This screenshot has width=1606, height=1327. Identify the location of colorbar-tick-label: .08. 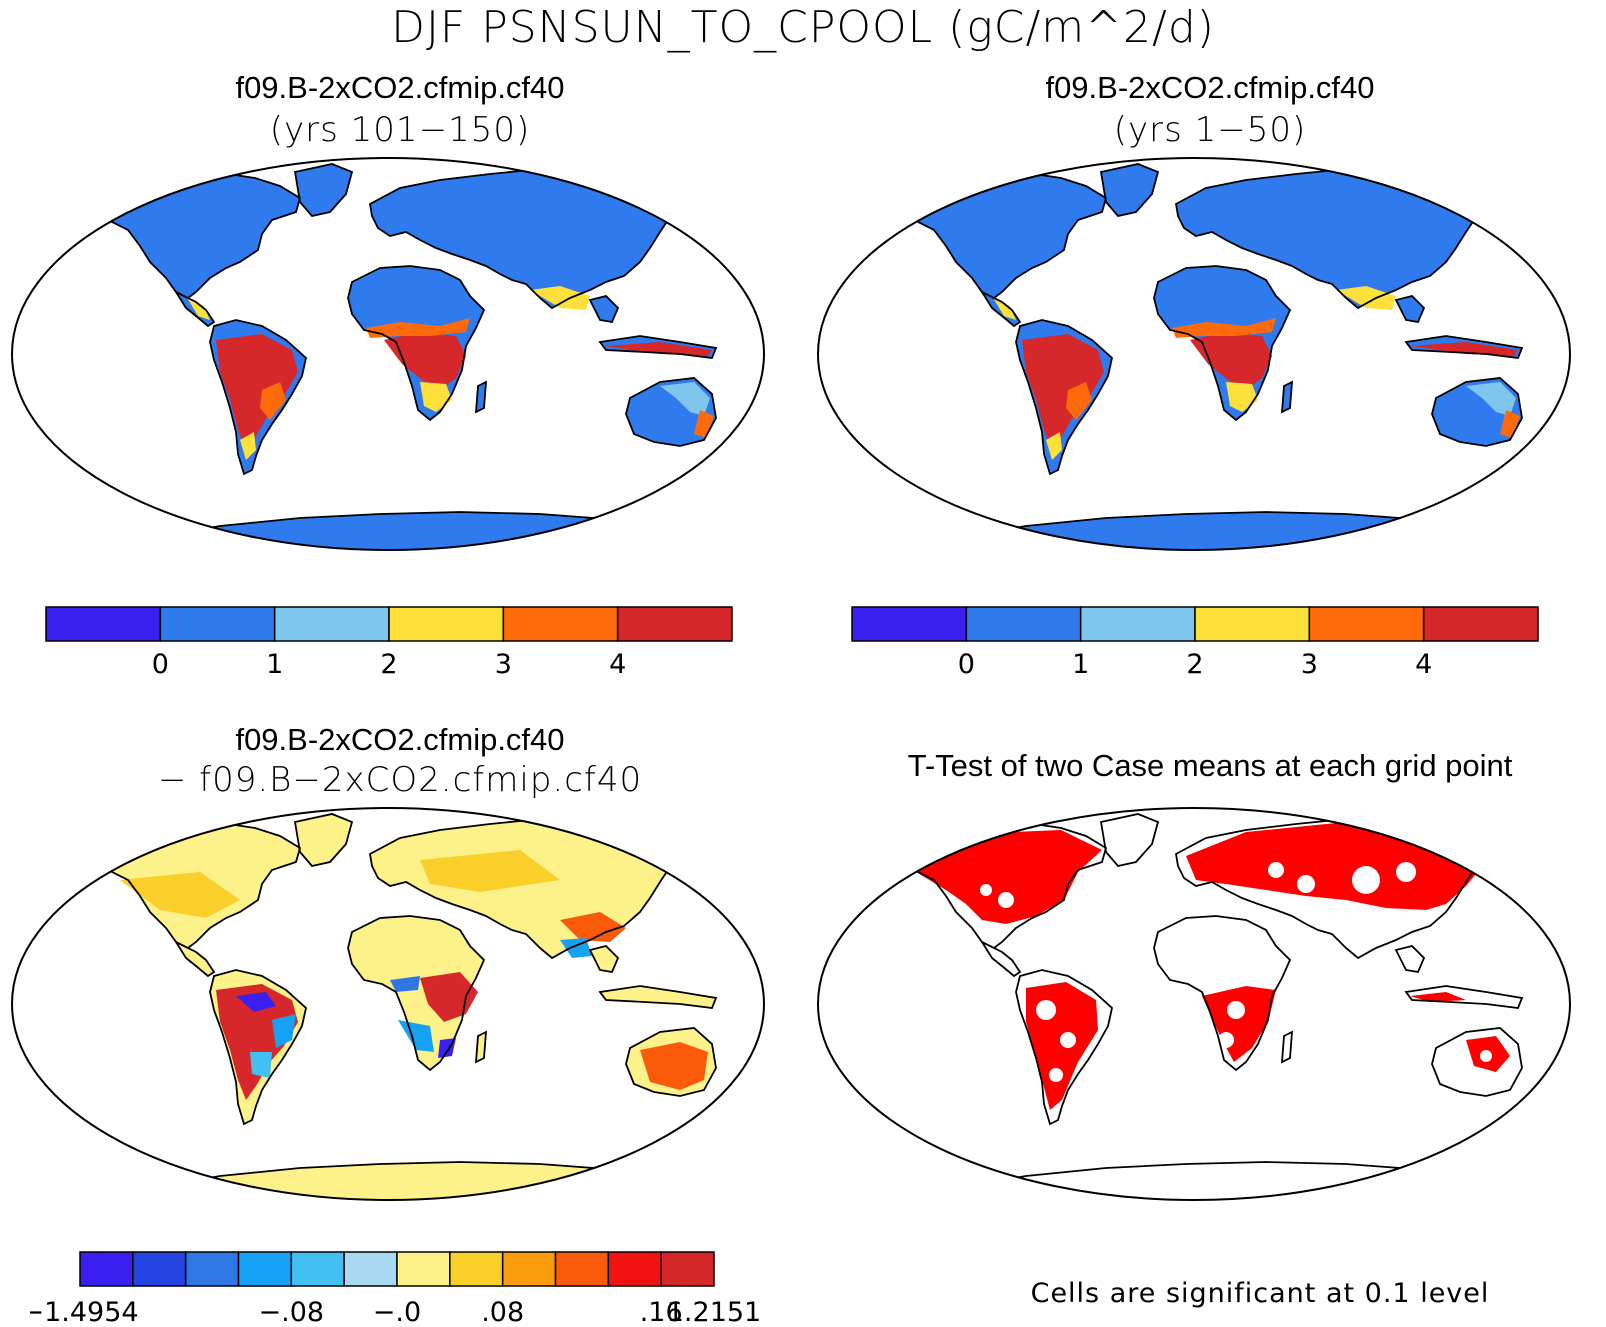
(502, 1312).